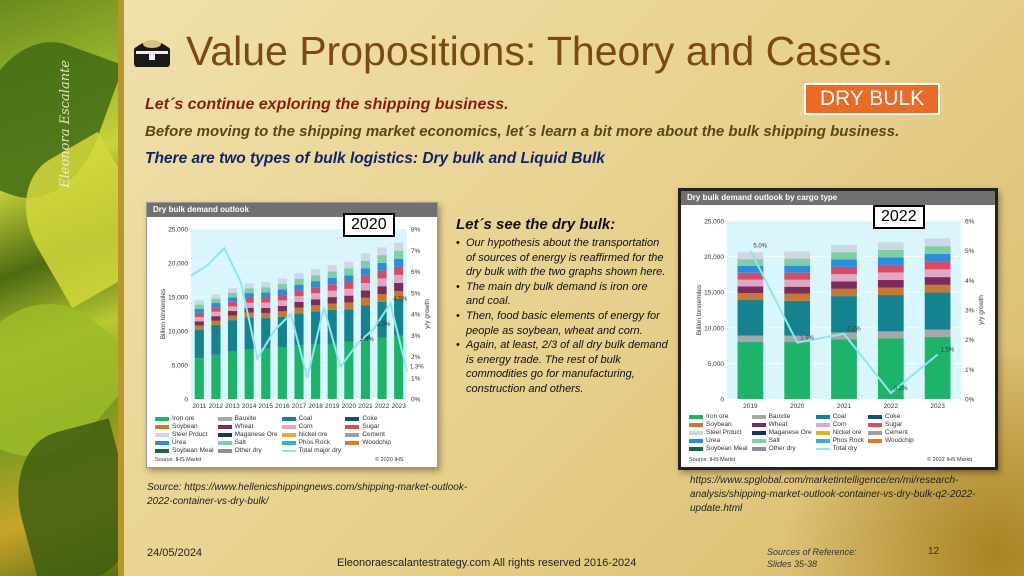 The height and width of the screenshot is (576, 1024). Describe the element at coordinates (718, 416) in the screenshot. I see `legend-item: Iron ore` at that location.